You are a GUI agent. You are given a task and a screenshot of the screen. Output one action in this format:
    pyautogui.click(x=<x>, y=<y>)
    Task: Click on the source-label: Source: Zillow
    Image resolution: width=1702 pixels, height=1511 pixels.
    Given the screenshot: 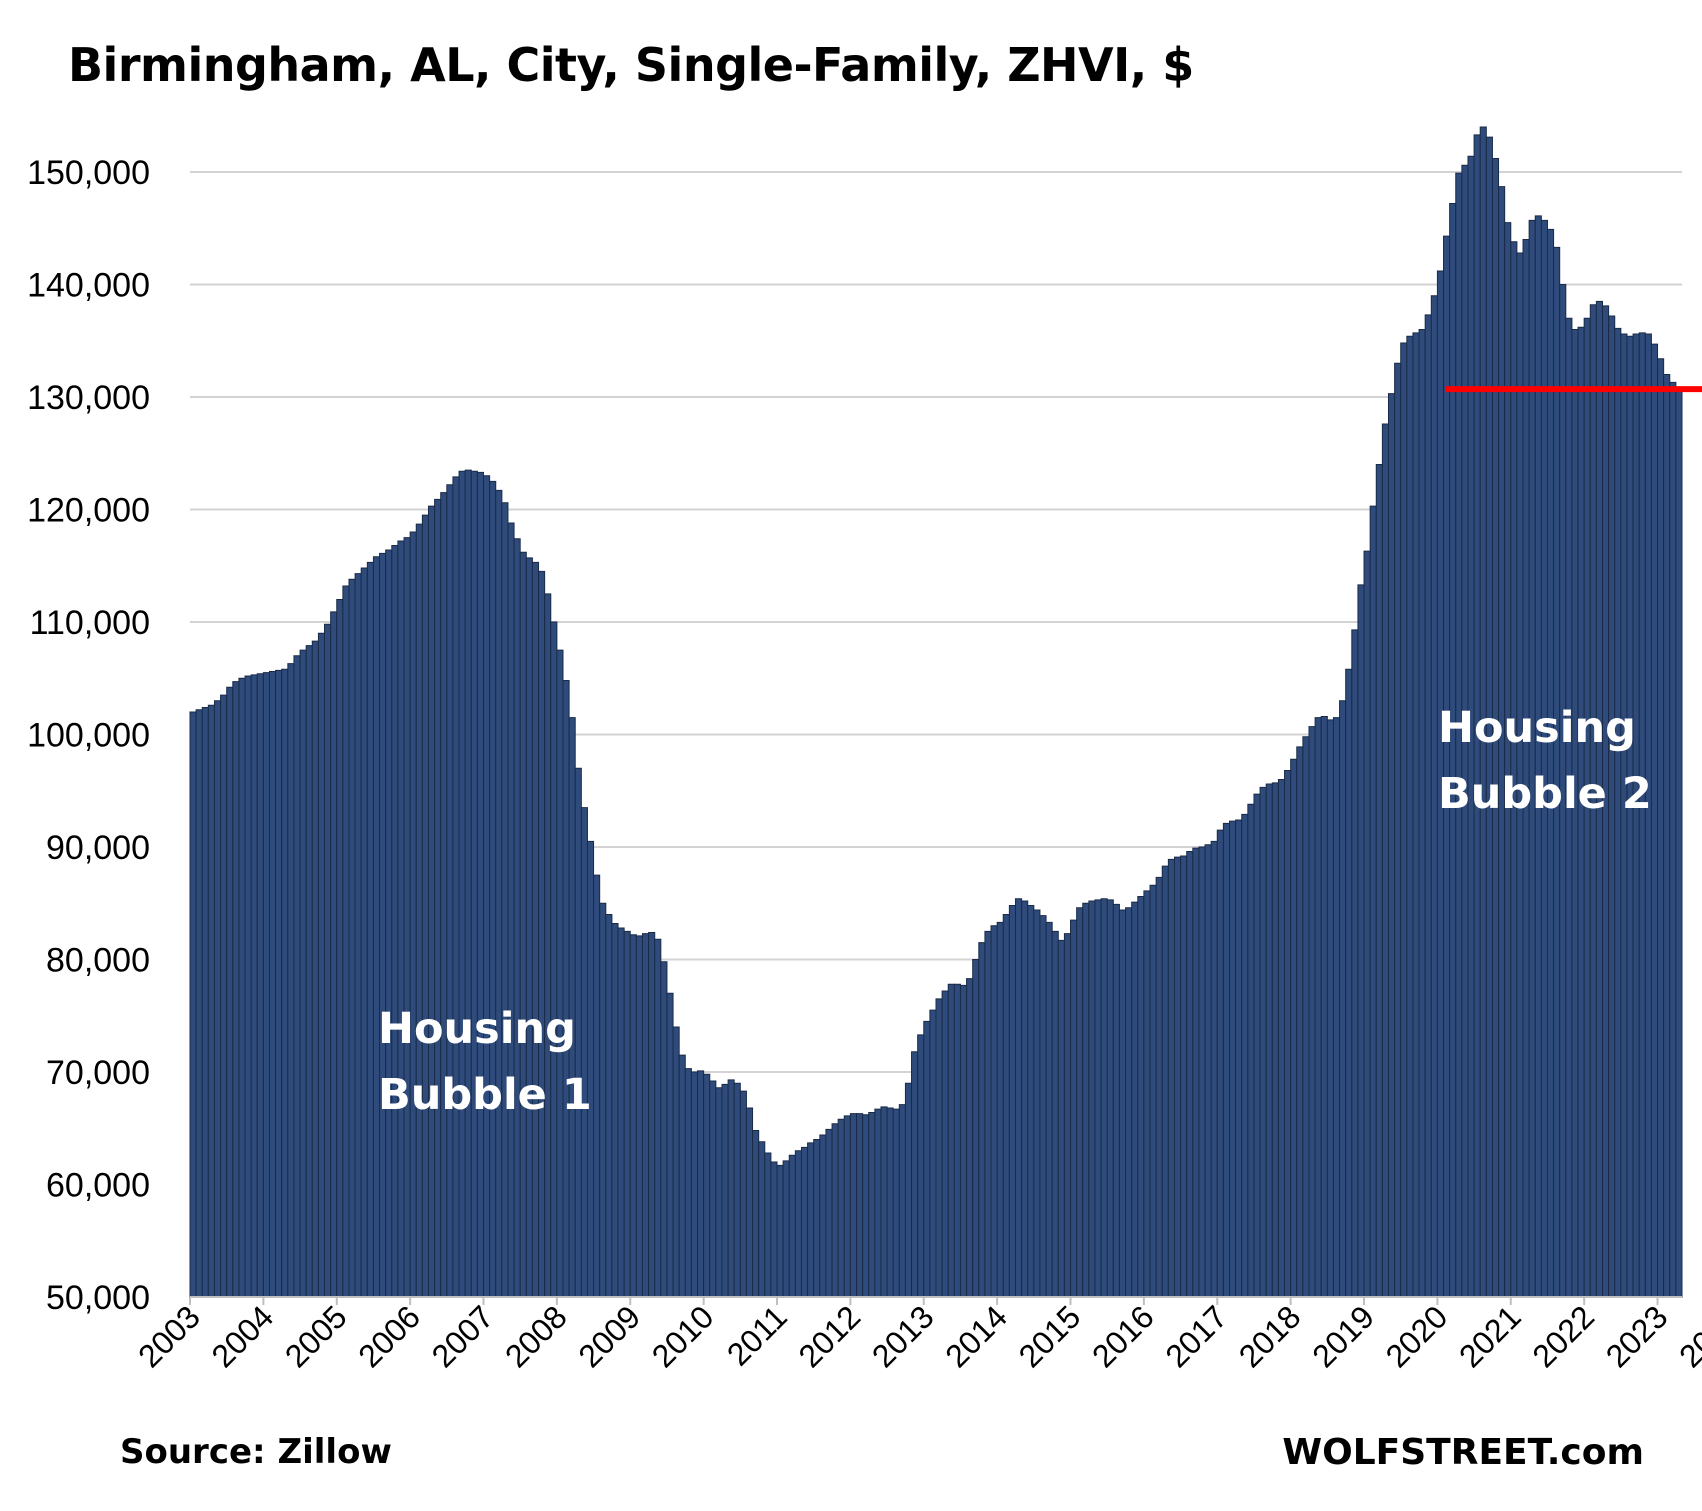 What is the action you would take?
    pyautogui.click(x=256, y=1452)
    